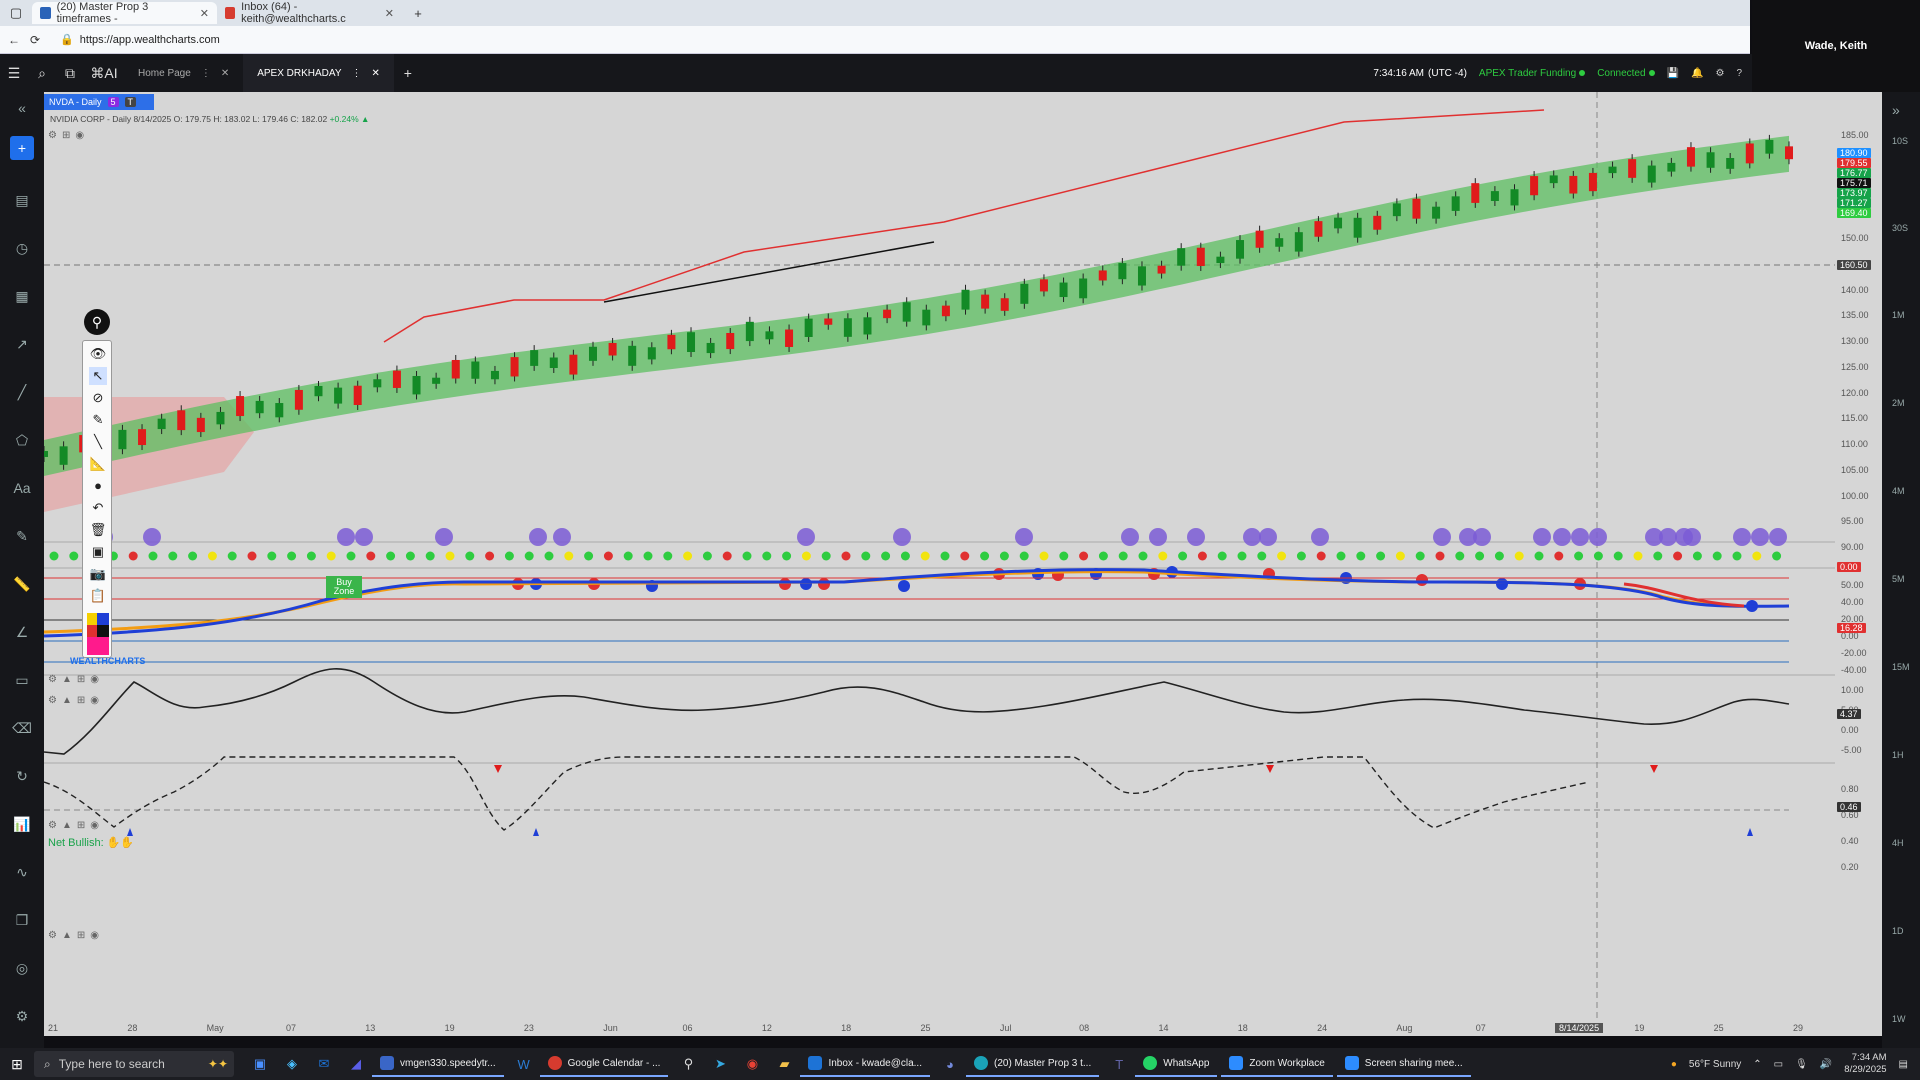 The width and height of the screenshot is (1920, 1080). I want to click on timeframe-1d: 1D, so click(1898, 931).